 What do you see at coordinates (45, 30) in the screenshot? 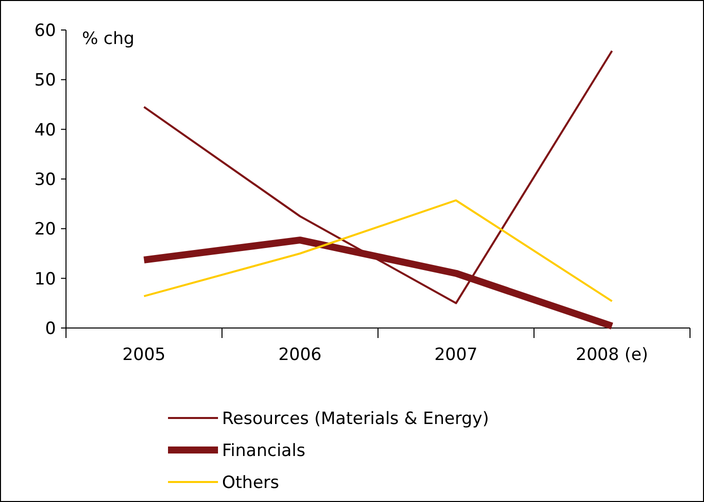
I see `y-tick-label: 60` at bounding box center [45, 30].